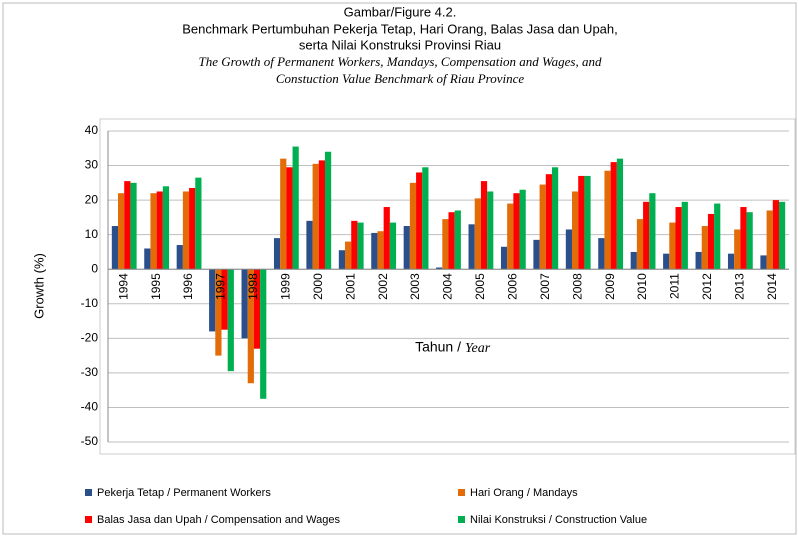  What do you see at coordinates (38, 286) in the screenshot?
I see `y-axis-label: Growth (%)` at bounding box center [38, 286].